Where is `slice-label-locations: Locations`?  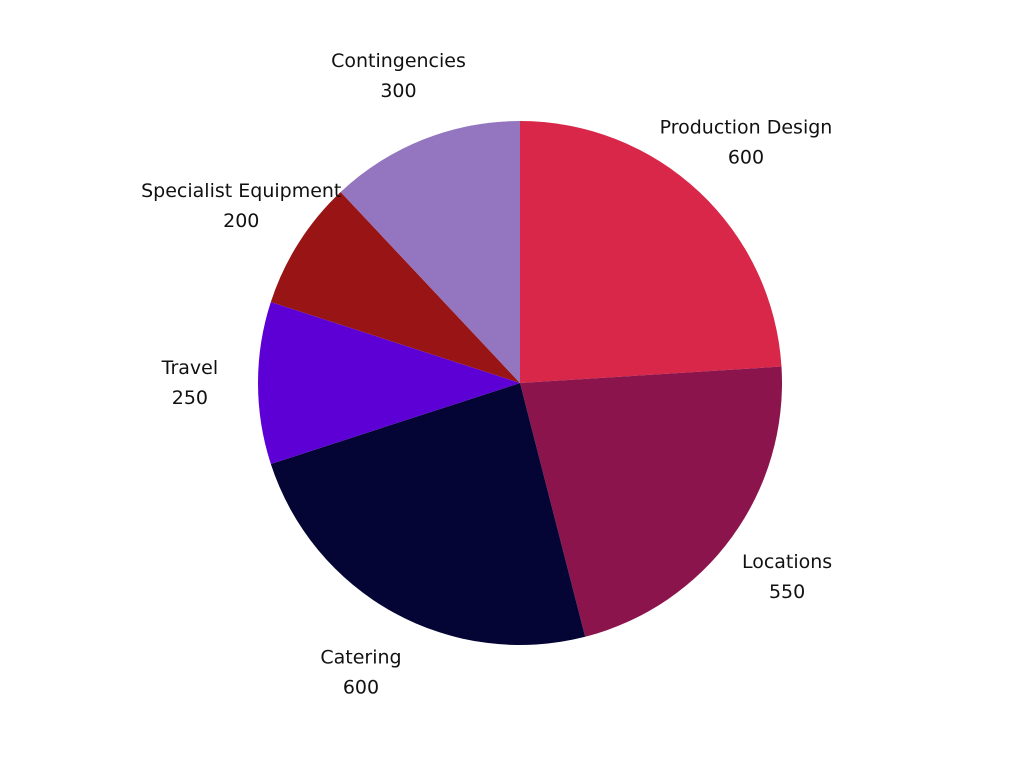 slice-label-locations: Locations is located at coordinates (787, 562).